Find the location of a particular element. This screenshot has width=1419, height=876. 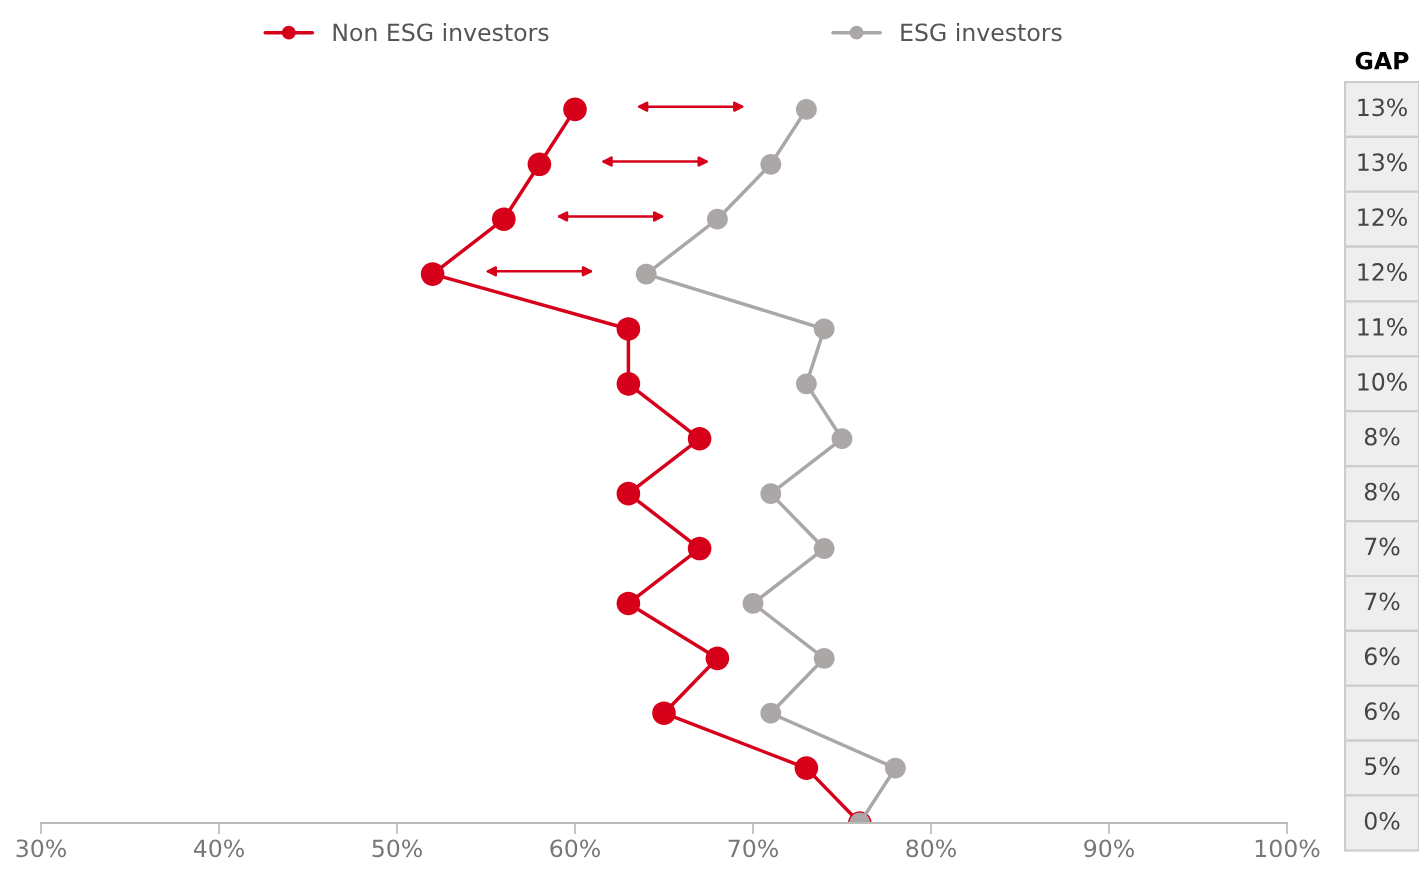

x-tick-label: 40% is located at coordinates (218, 848).